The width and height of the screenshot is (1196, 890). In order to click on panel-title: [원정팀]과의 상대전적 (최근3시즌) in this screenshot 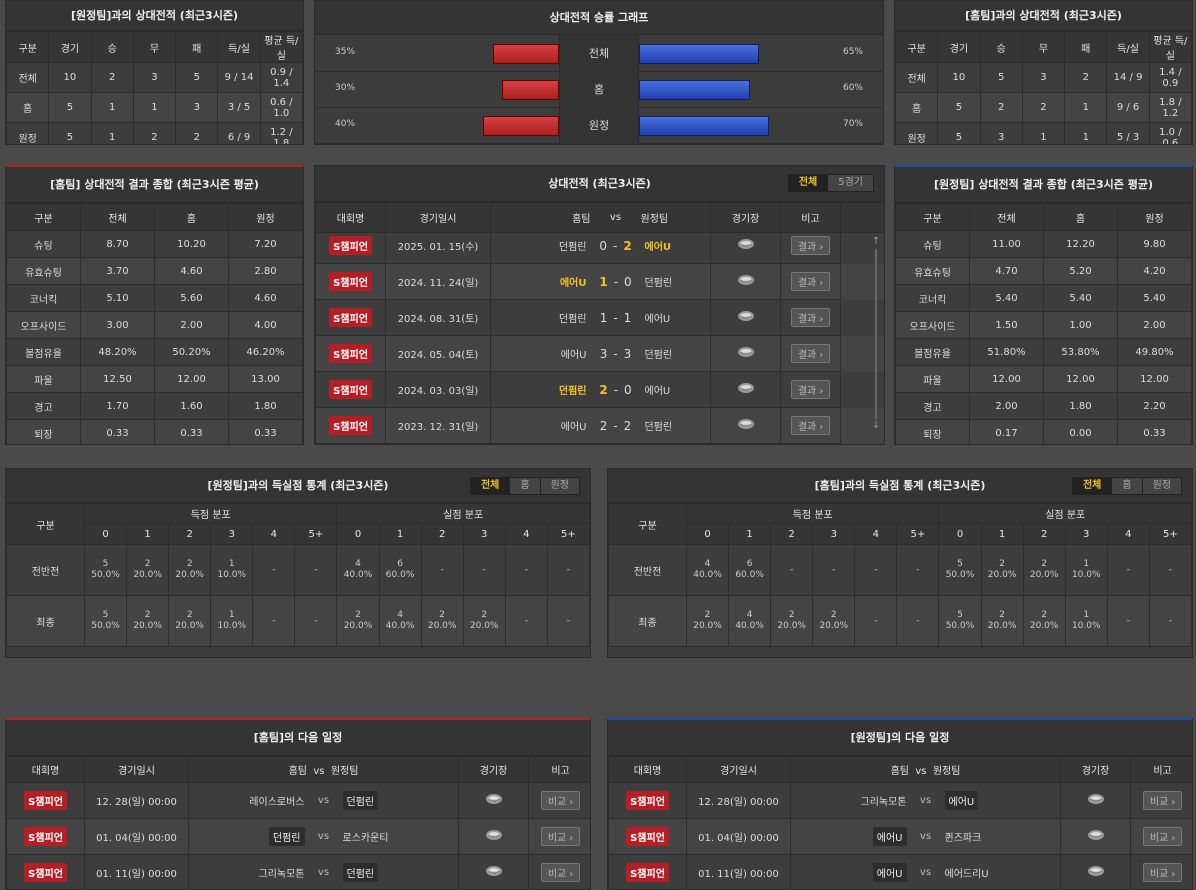, I will do `click(154, 16)`.